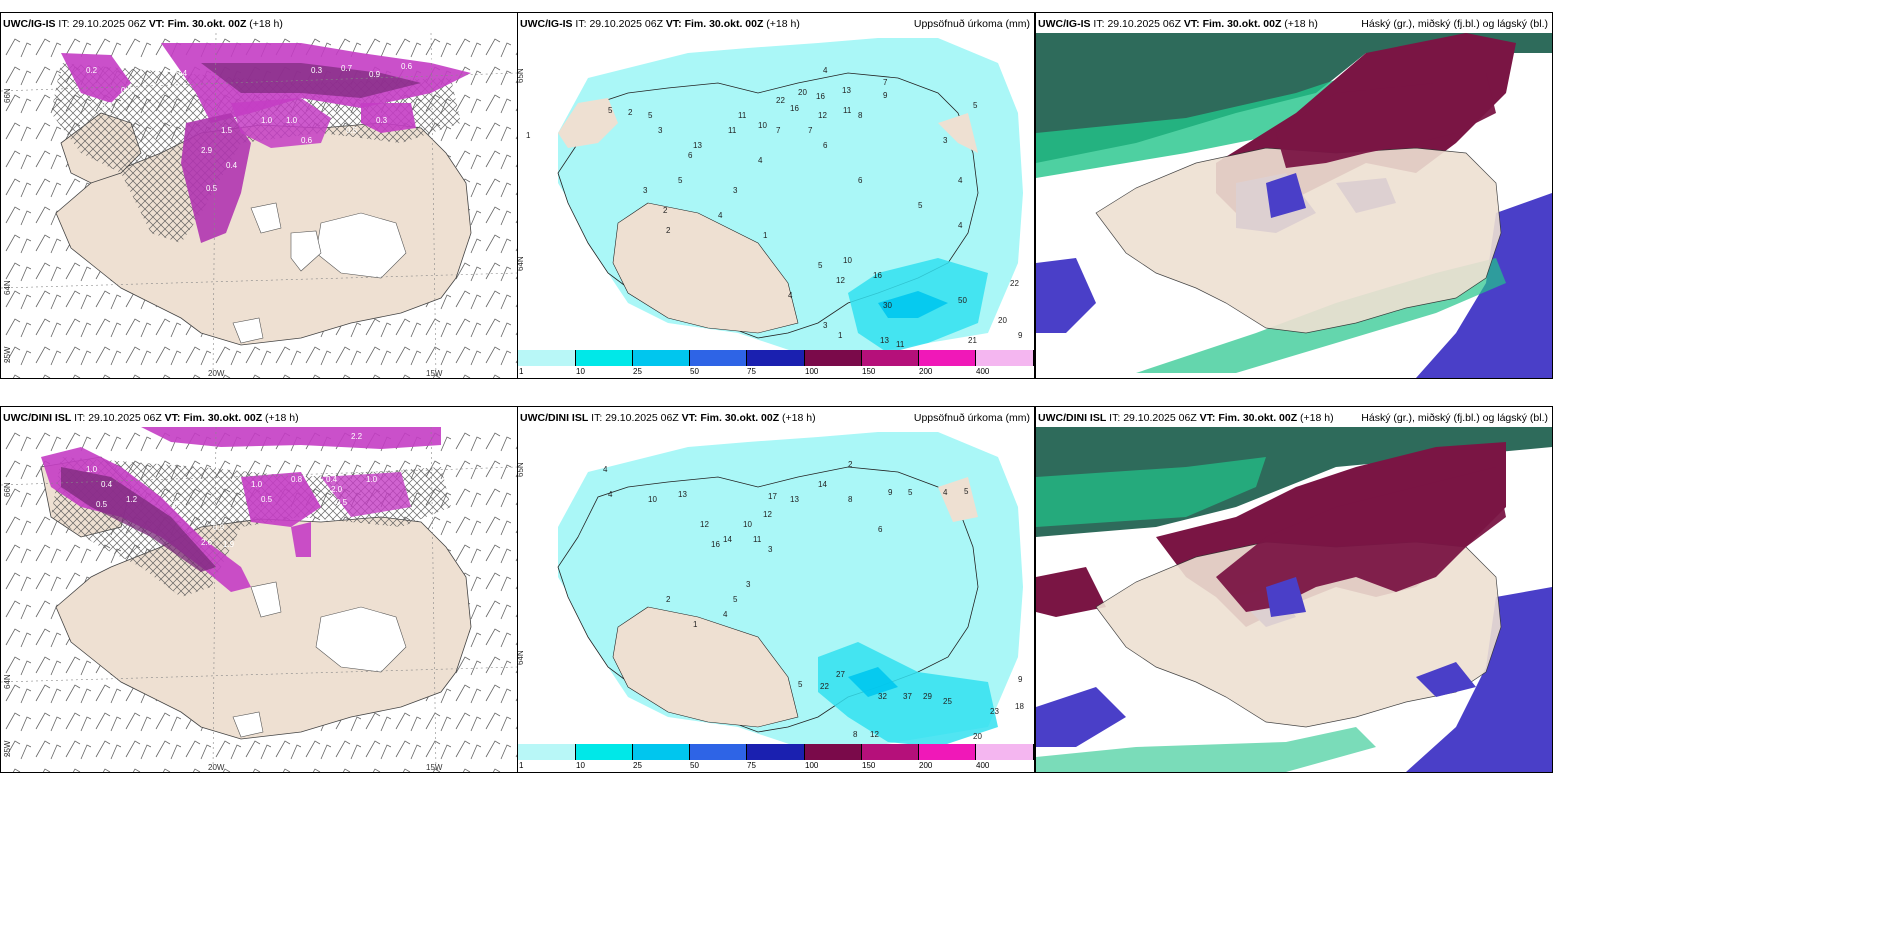 The width and height of the screenshot is (1900, 950). What do you see at coordinates (207, 150) in the screenshot?
I see `value-label: 2.9` at bounding box center [207, 150].